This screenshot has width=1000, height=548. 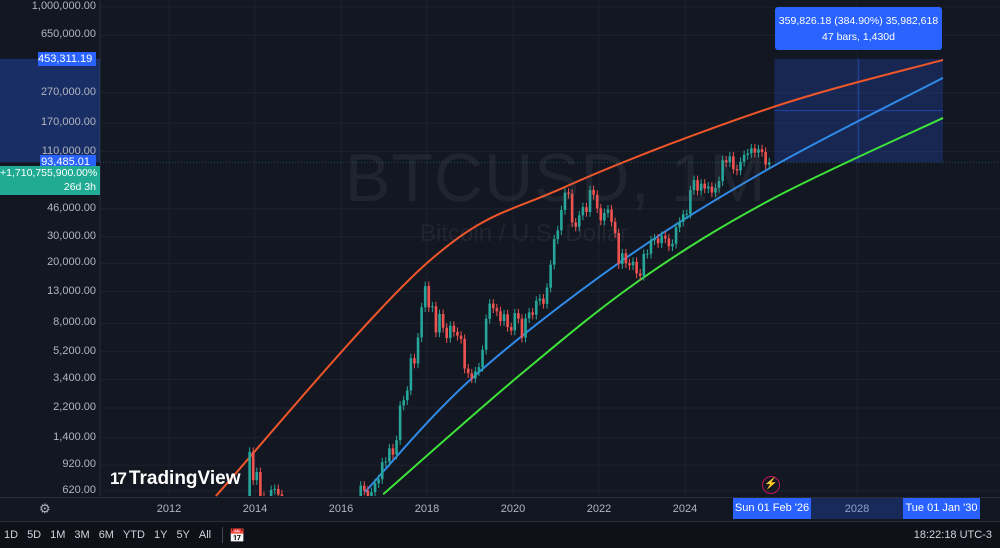 I want to click on range-button-3m: 3M, so click(x=82, y=535).